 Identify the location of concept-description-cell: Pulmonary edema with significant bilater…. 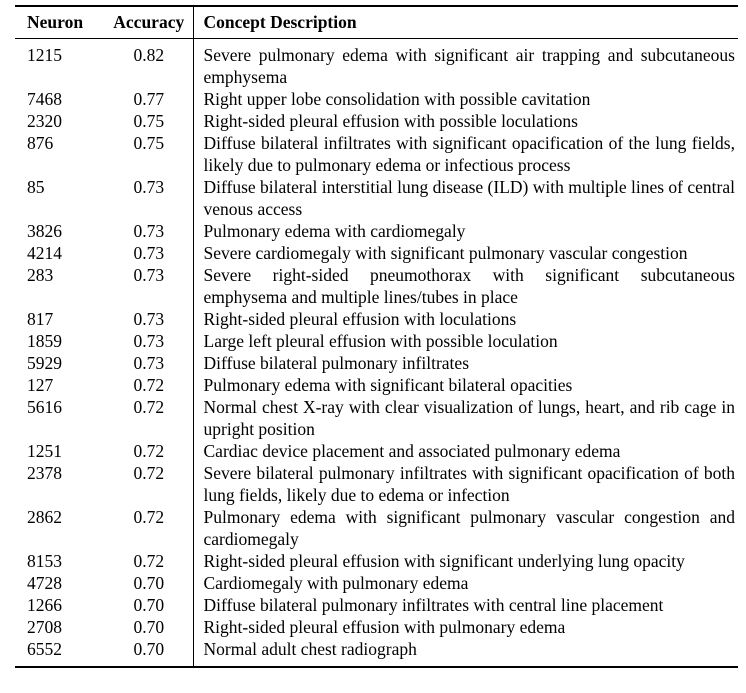
(465, 385).